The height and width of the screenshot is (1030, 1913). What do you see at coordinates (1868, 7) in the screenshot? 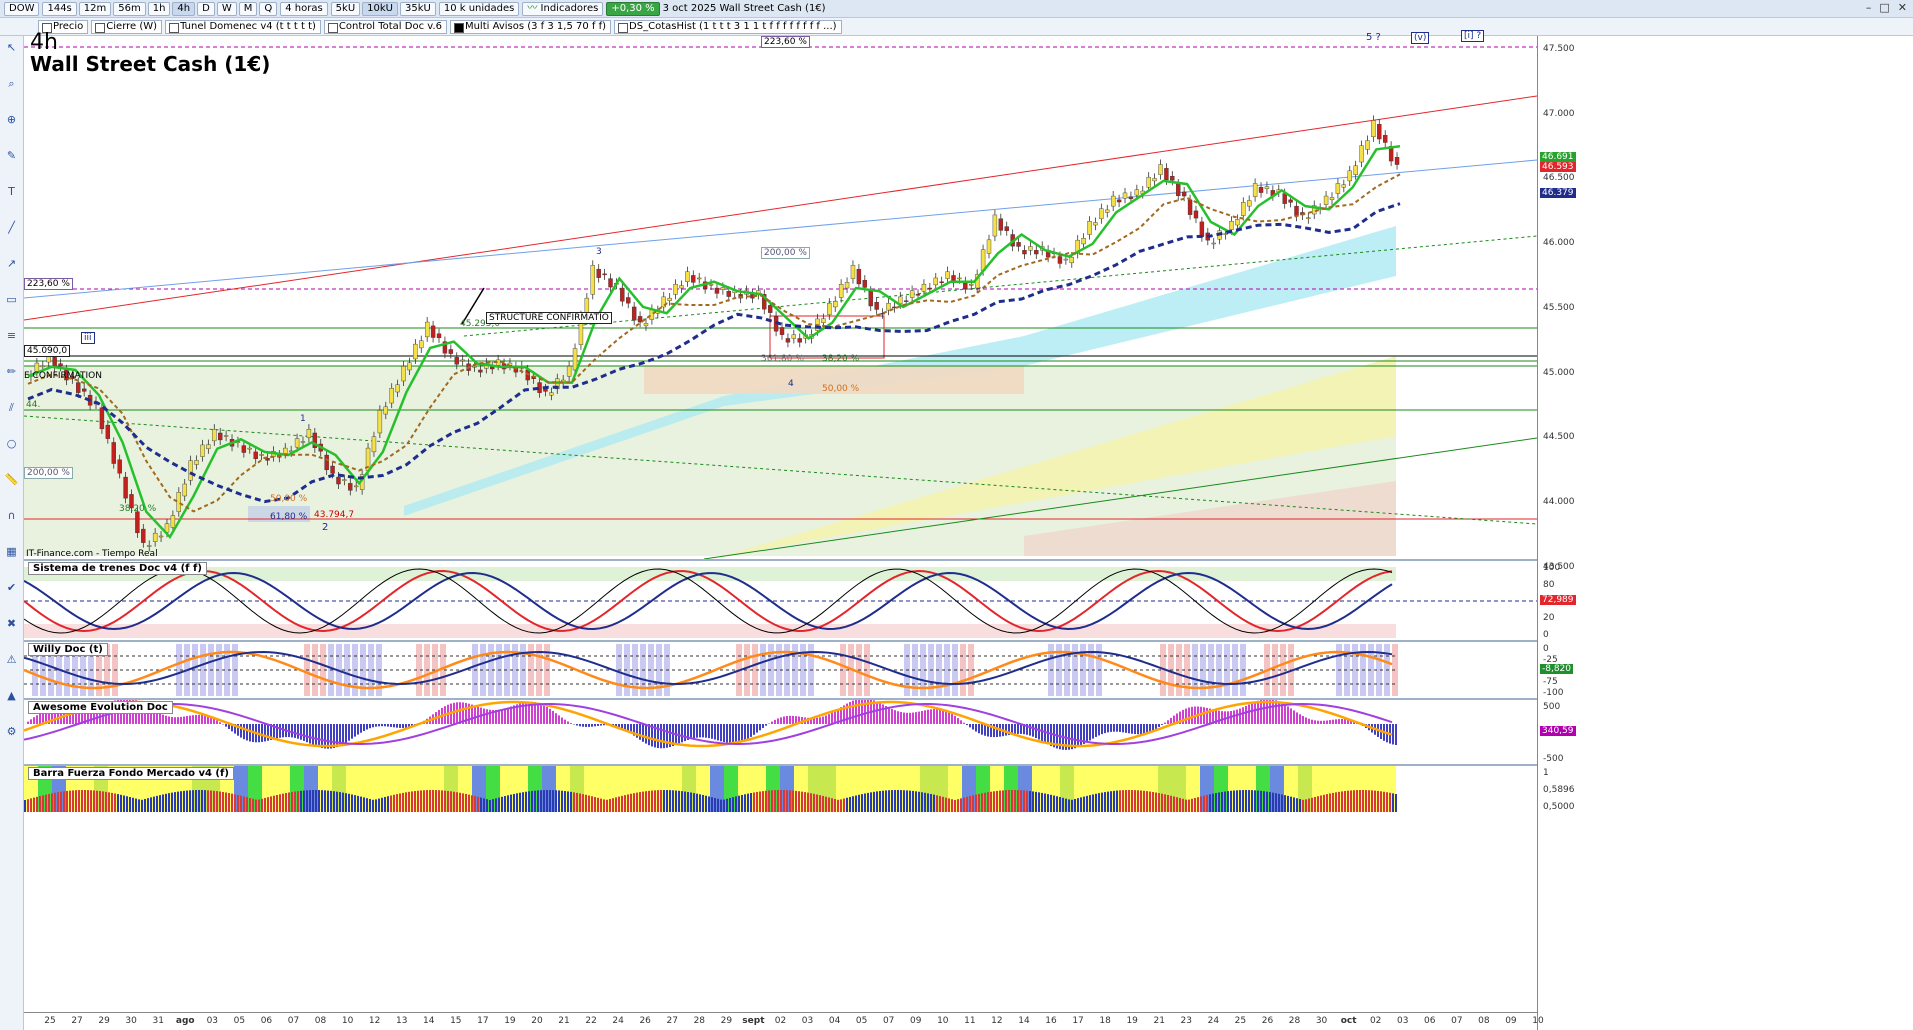
I see `minimize-icon: –` at bounding box center [1868, 7].